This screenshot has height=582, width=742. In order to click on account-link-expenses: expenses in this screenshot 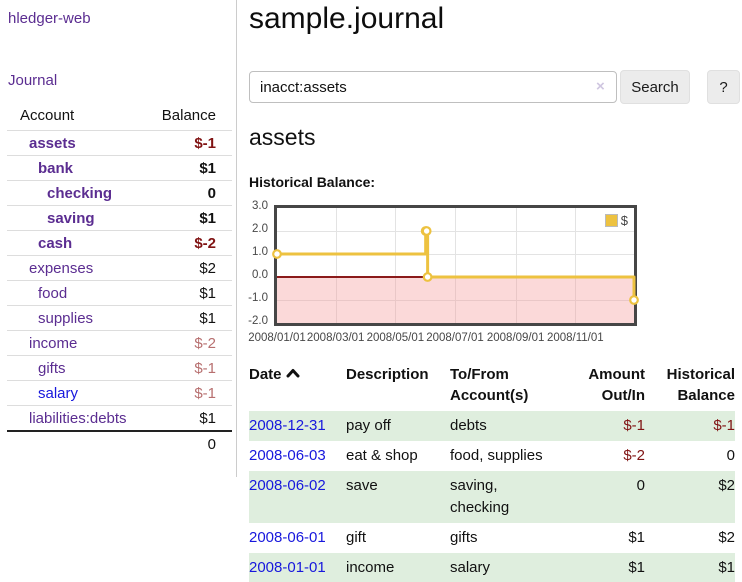, I will do `click(61, 268)`.